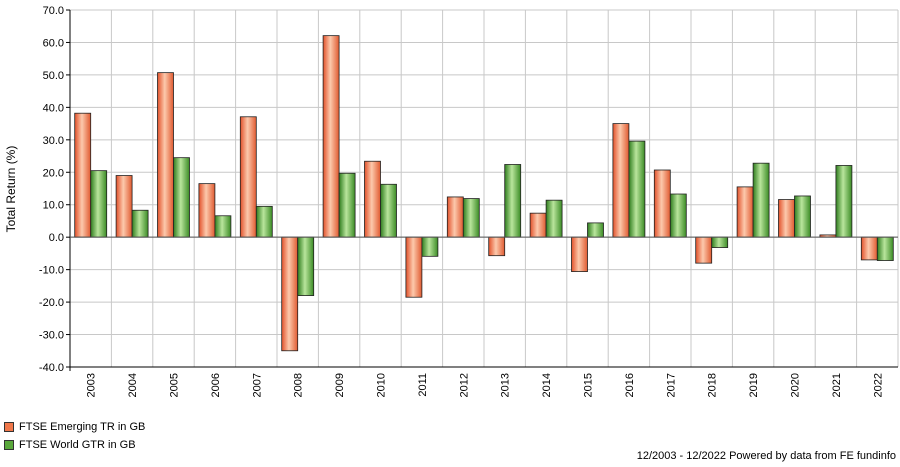 The width and height of the screenshot is (900, 467). Describe the element at coordinates (547, 385) in the screenshot. I see `x-tick-label: 2014` at that location.